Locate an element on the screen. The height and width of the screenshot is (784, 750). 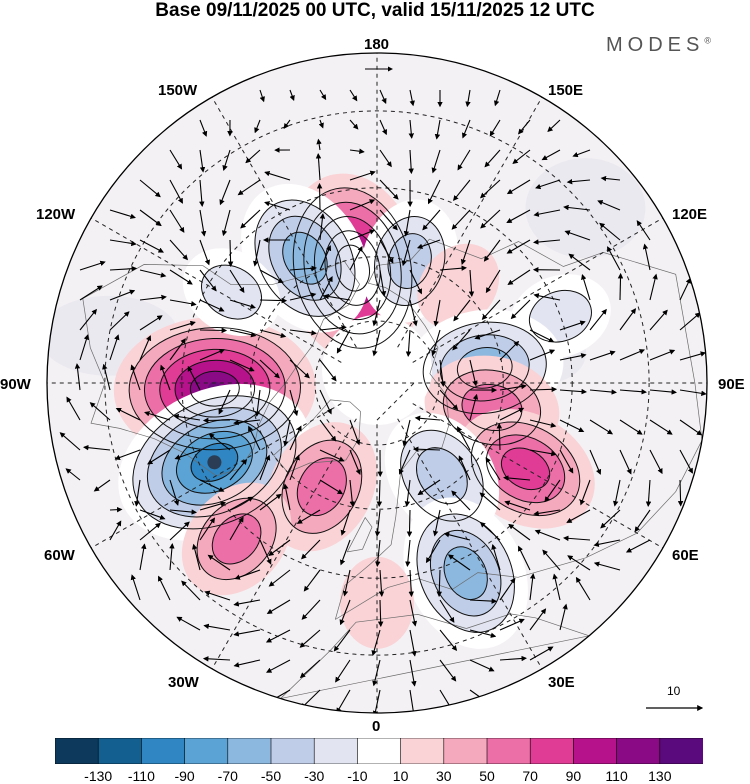
lon-label-90w: 90W is located at coordinates (15, 384).